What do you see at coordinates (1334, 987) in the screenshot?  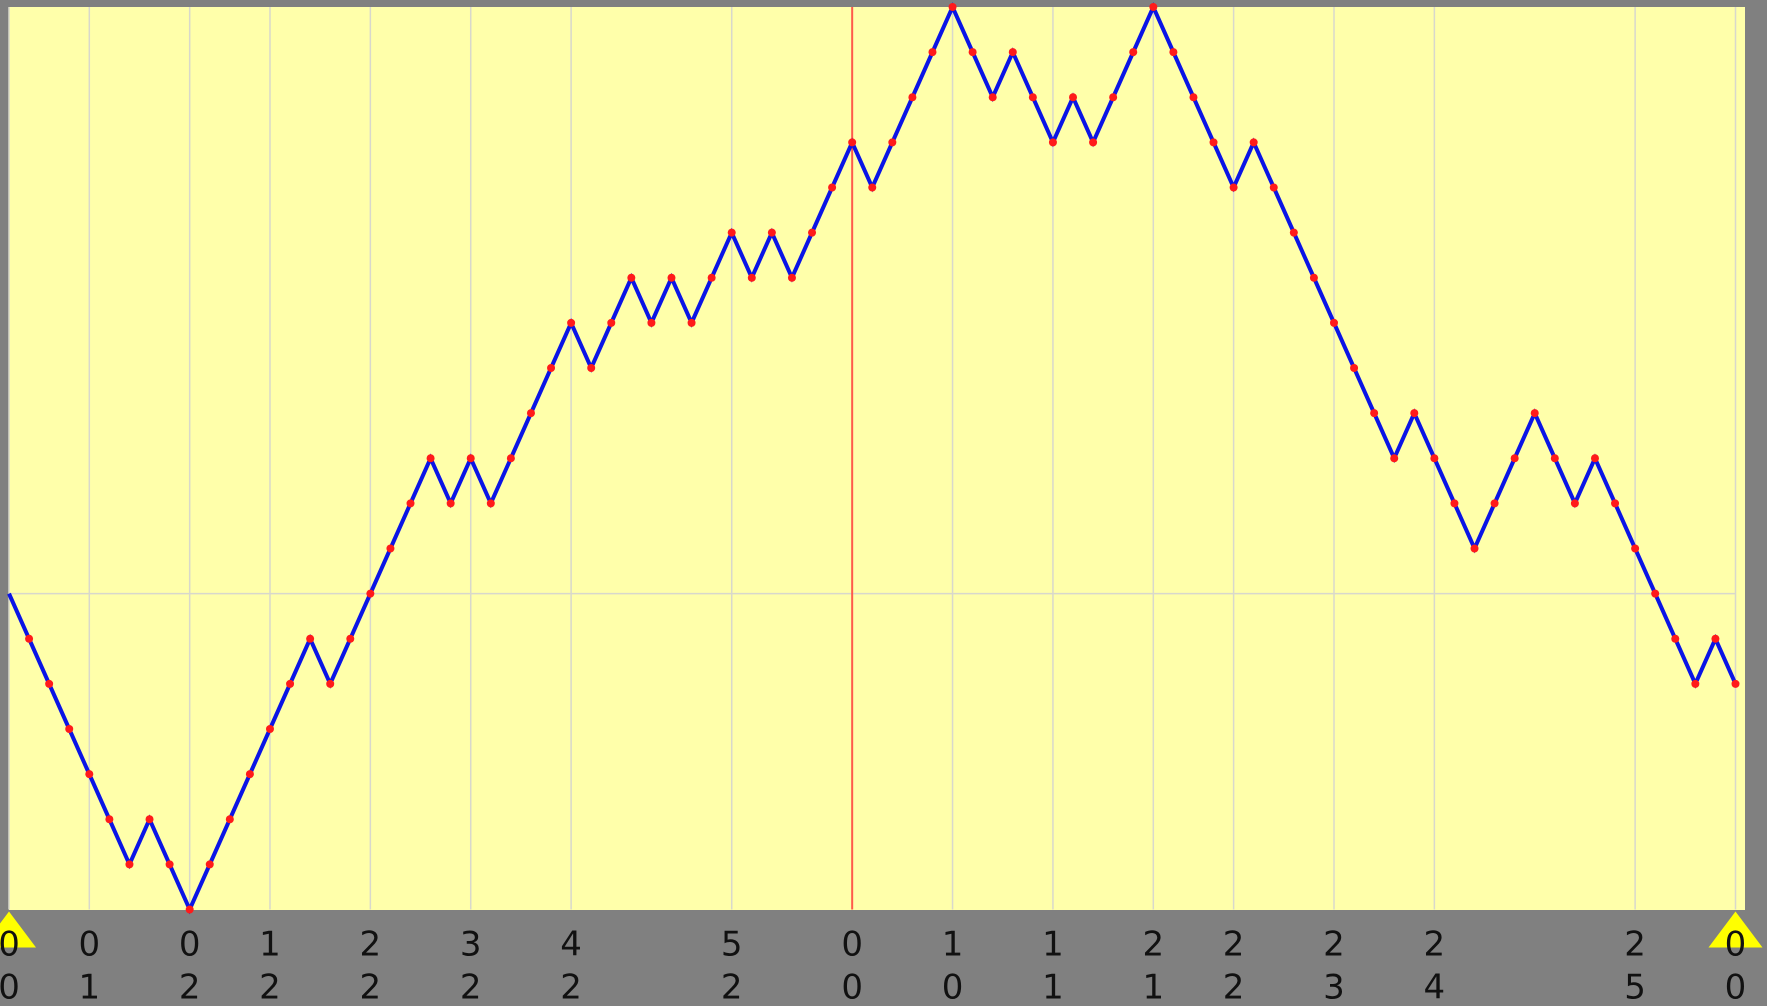 I see `x-tick-label: 3` at bounding box center [1334, 987].